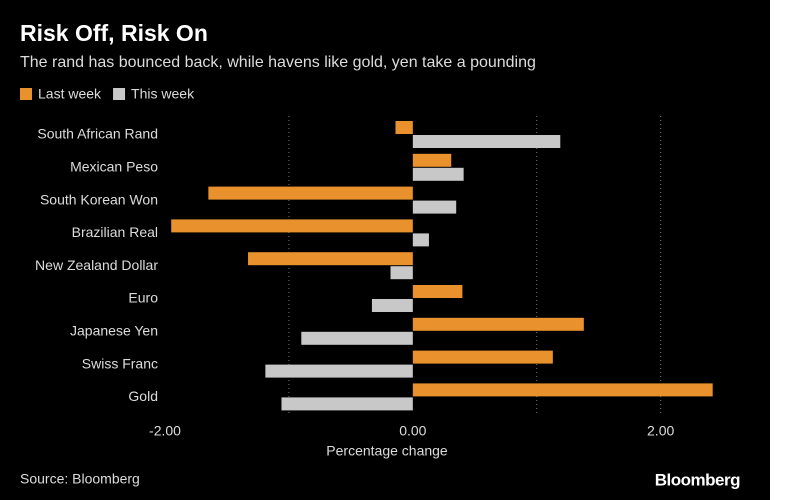 The width and height of the screenshot is (800, 500). I want to click on x-tick-label: 0.00, so click(412, 431).